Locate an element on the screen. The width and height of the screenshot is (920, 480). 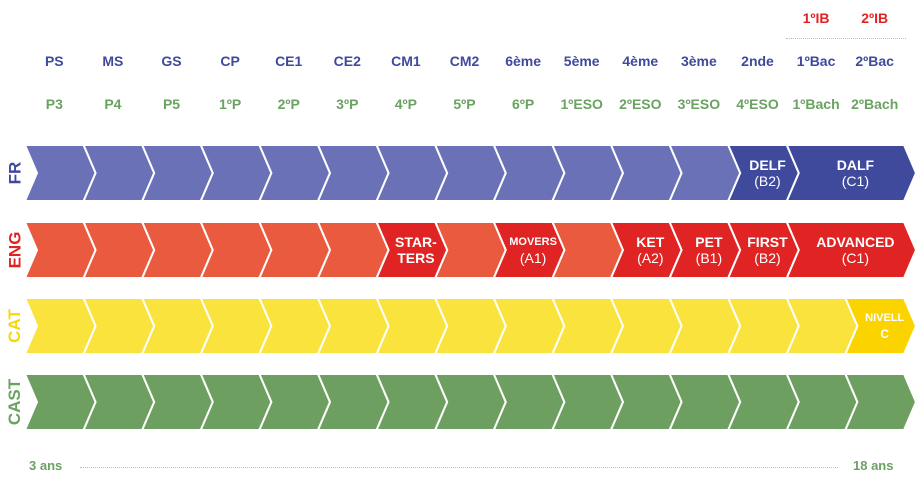
language-label: CAST is located at coordinates (15, 402).